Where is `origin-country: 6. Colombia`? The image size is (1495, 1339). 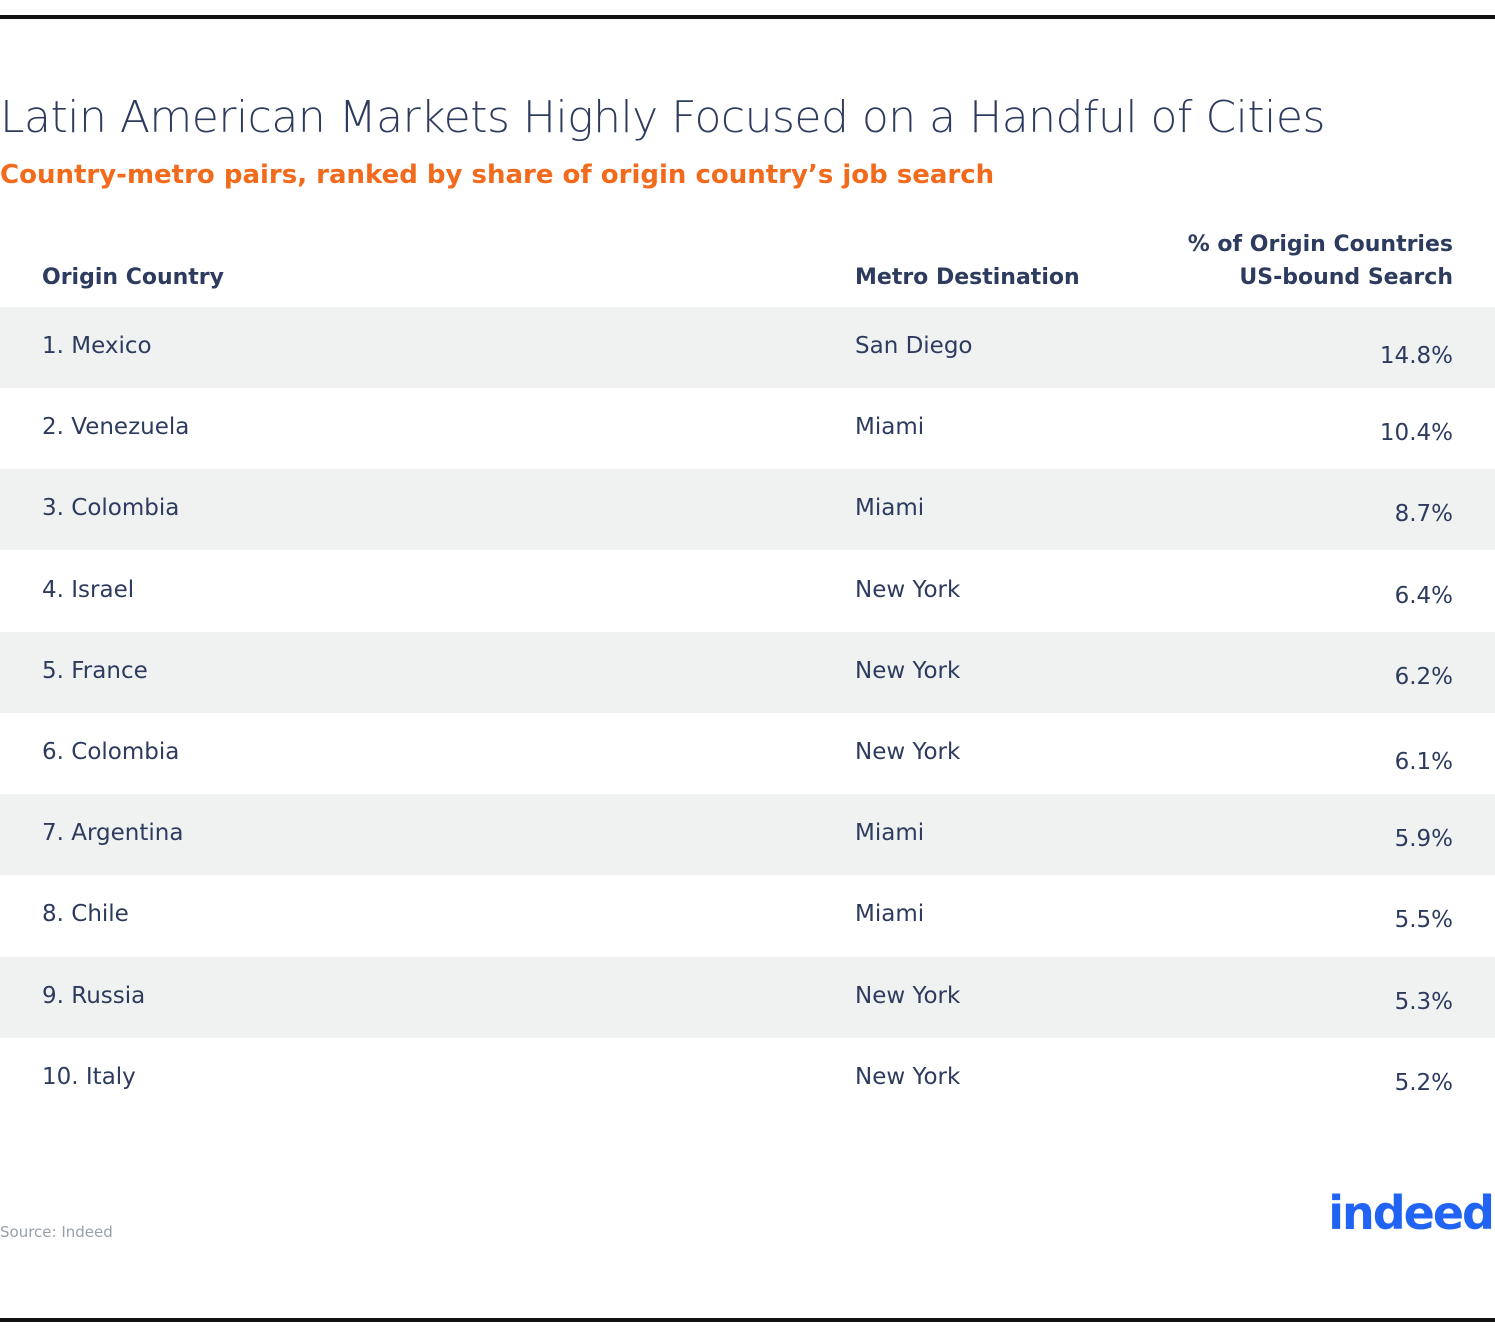 origin-country: 6. Colombia is located at coordinates (111, 752).